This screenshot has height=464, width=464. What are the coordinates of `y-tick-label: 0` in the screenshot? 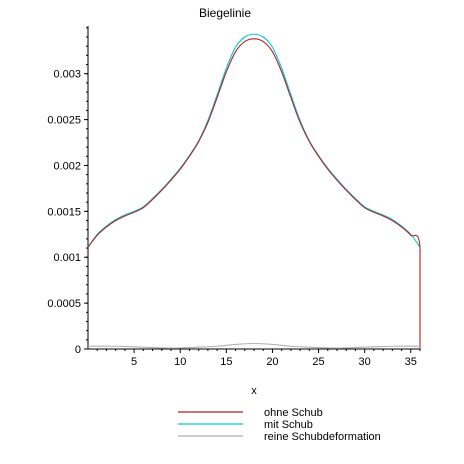 It's located at (78, 350).